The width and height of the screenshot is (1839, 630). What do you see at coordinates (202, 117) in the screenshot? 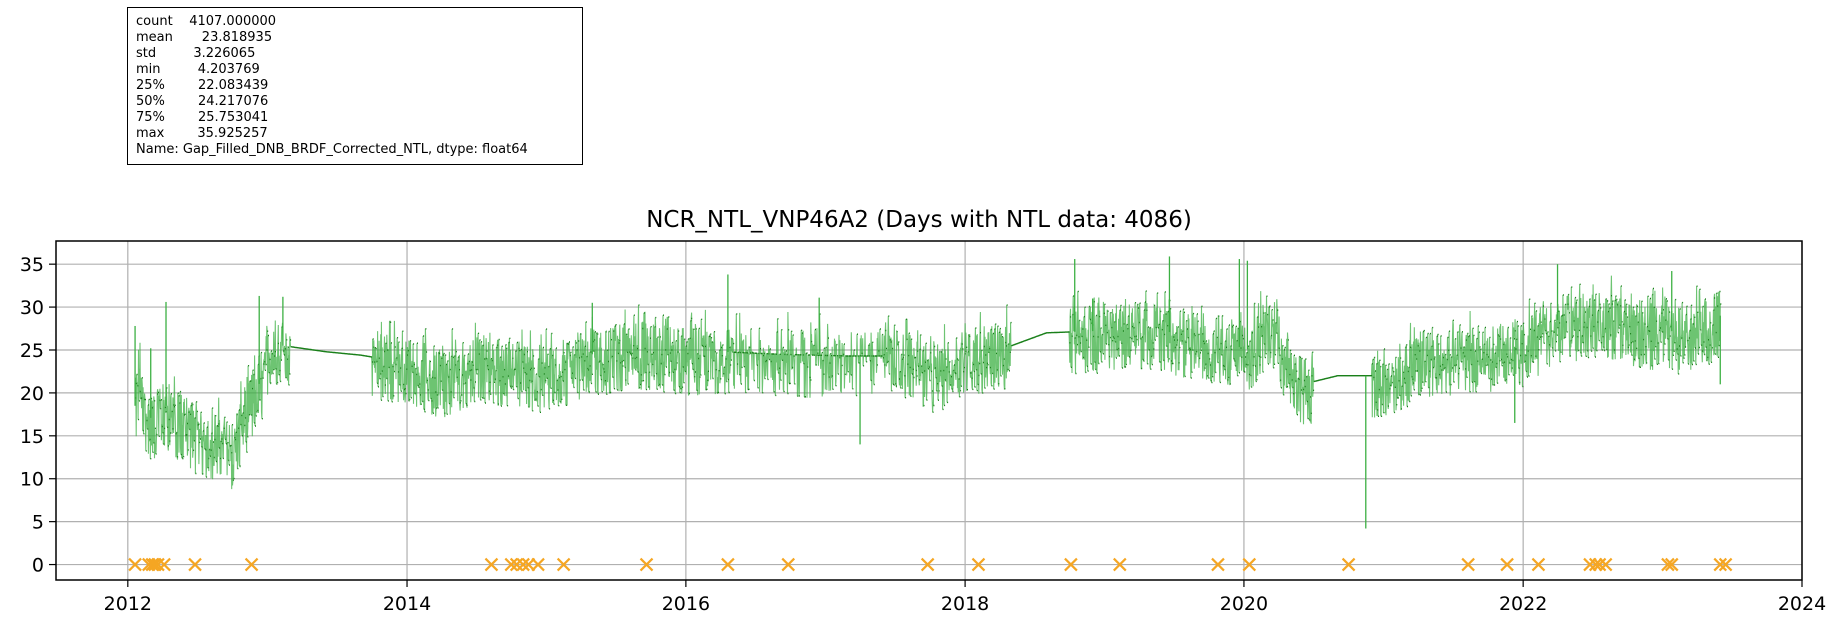
I see `stats-line: 75% 25.753041` at bounding box center [202, 117].